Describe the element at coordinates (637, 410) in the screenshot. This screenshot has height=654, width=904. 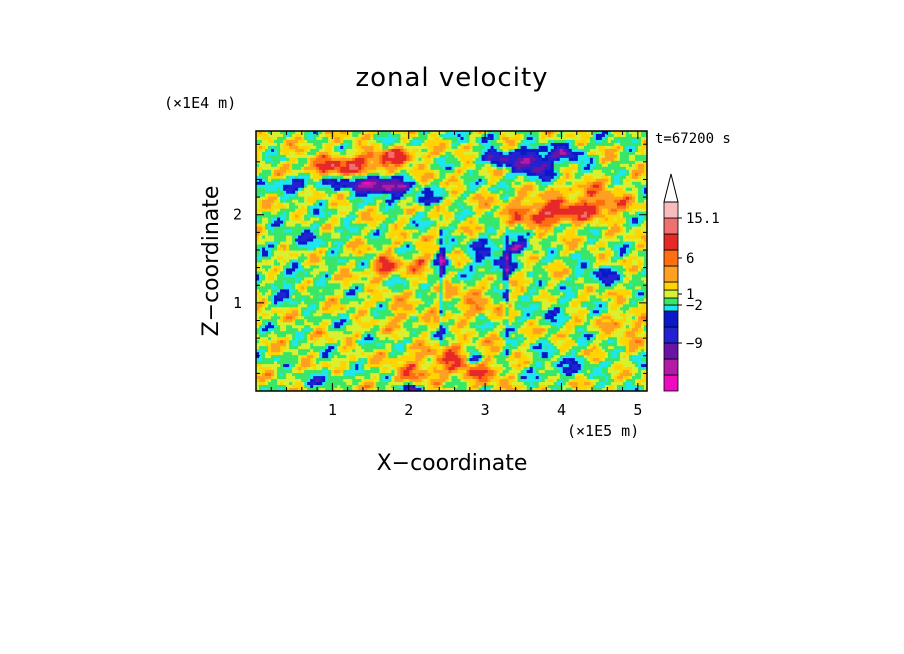
I see `x-tick-label: 5` at that location.